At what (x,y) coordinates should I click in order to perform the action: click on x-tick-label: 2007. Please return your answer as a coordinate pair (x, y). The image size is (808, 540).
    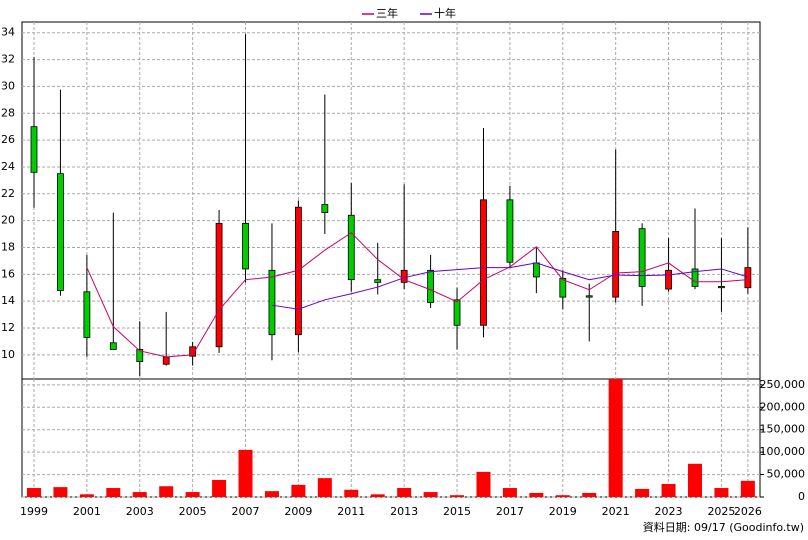
    Looking at the image, I should click on (246, 511).